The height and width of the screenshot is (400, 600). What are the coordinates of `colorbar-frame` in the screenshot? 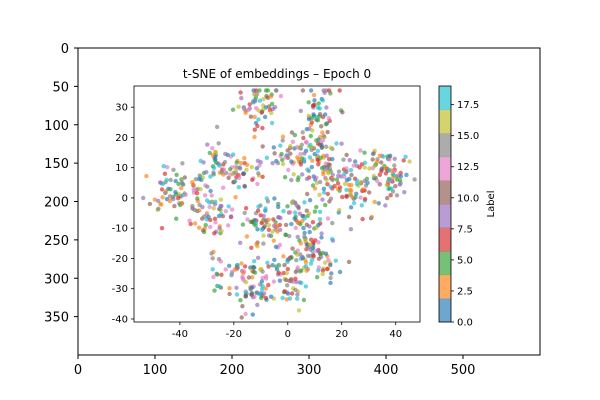 It's located at (445, 204).